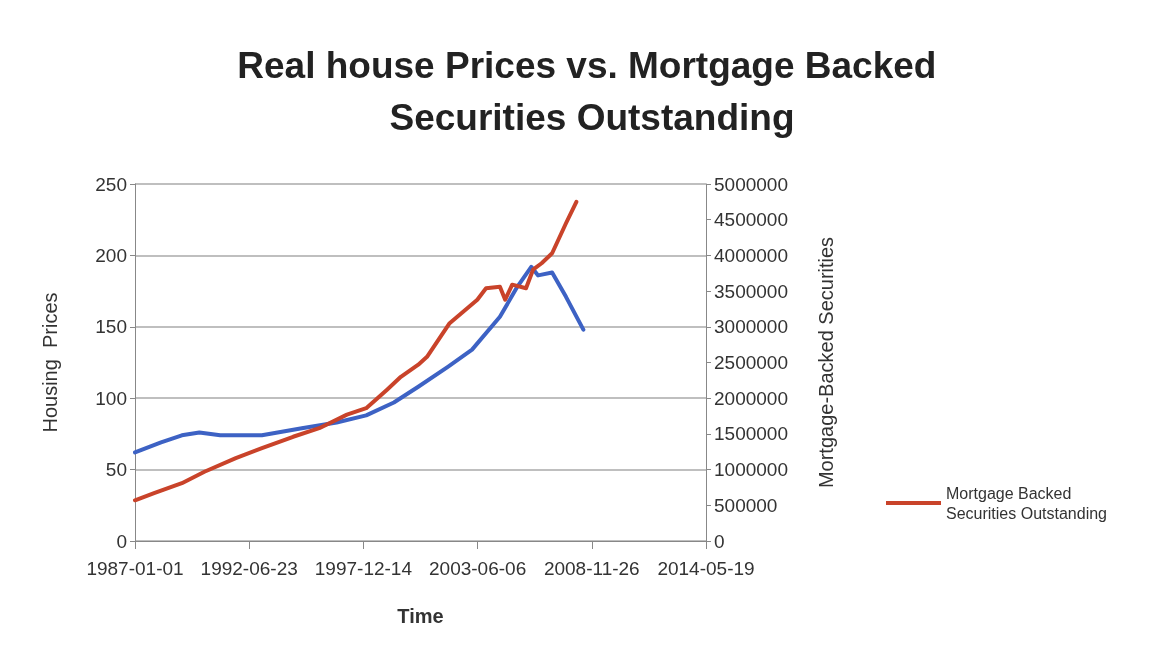 This screenshot has width=1151, height=647. Describe the element at coordinates (591, 568) in the screenshot. I see `x-tick-label: 2008-11-26` at that location.